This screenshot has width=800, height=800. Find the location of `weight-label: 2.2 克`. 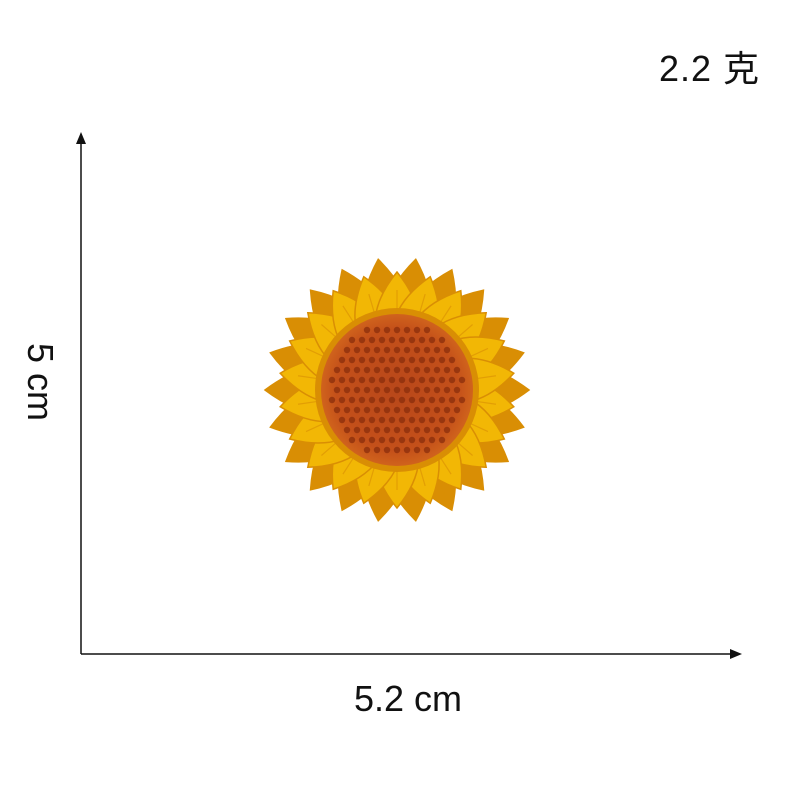

weight-label: 2.2 克 is located at coordinates (709, 68).